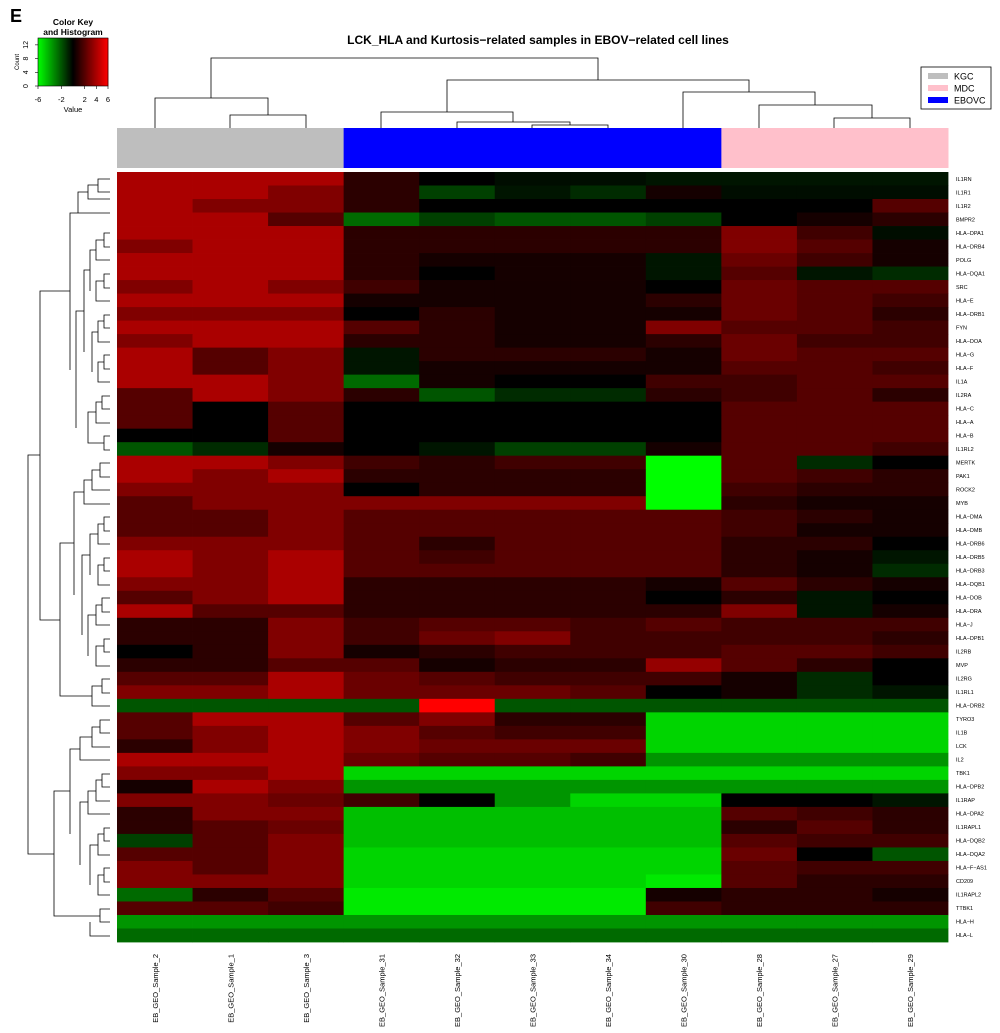  I want to click on color-key-y-tick-label: 8, so click(26, 59).